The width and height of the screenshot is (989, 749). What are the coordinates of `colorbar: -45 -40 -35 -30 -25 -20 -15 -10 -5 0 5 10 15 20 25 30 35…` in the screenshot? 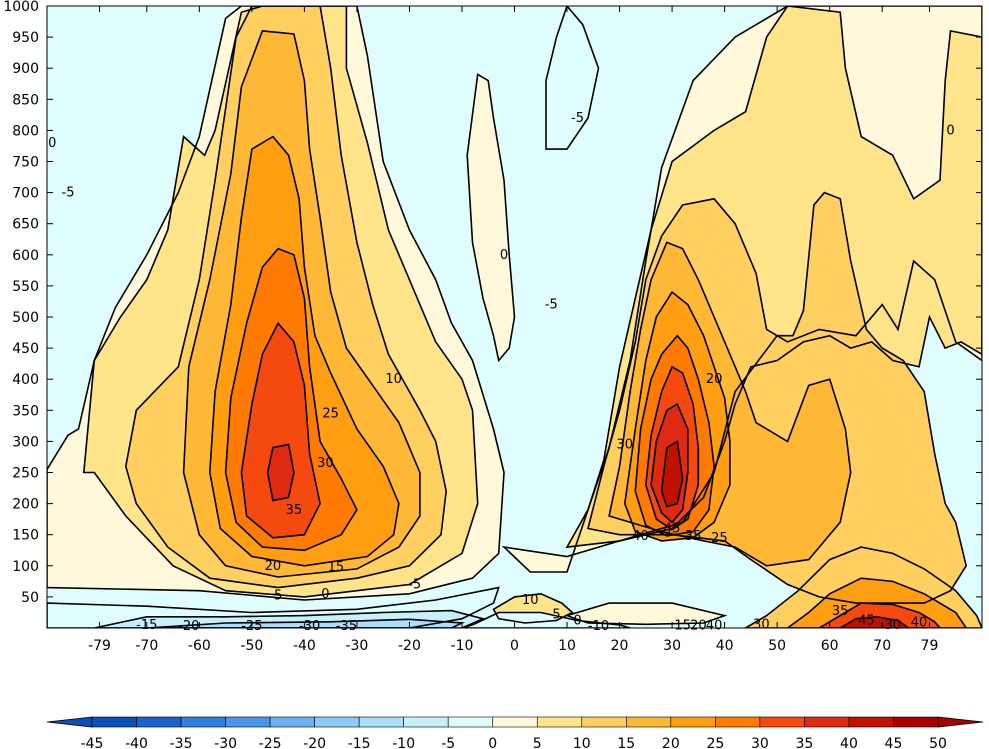 It's located at (515, 732).